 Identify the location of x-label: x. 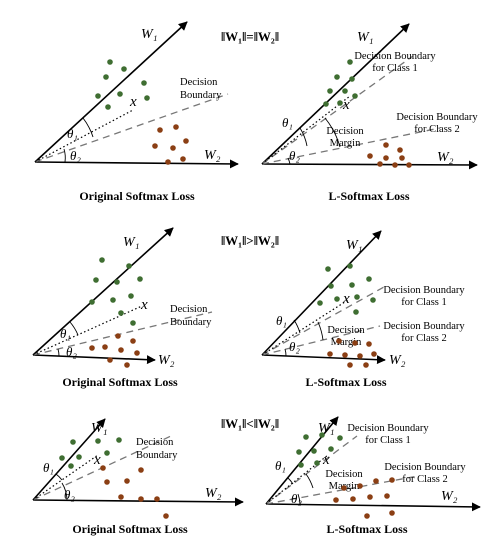
(326, 460).